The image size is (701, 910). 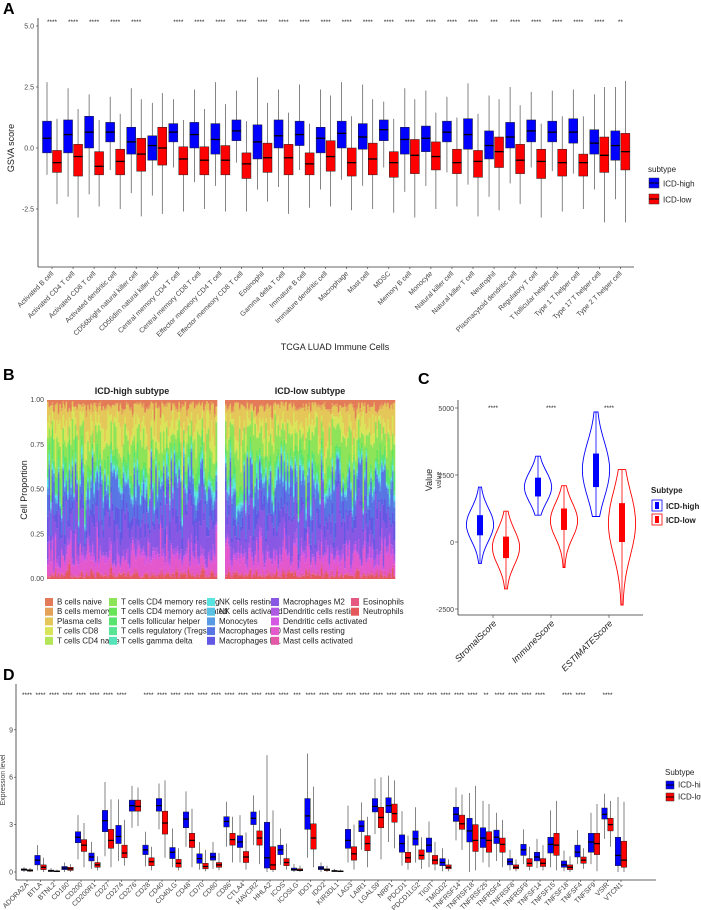 What do you see at coordinates (132, 391) in the screenshot?
I see `facet-title: ICD-high subtype` at bounding box center [132, 391].